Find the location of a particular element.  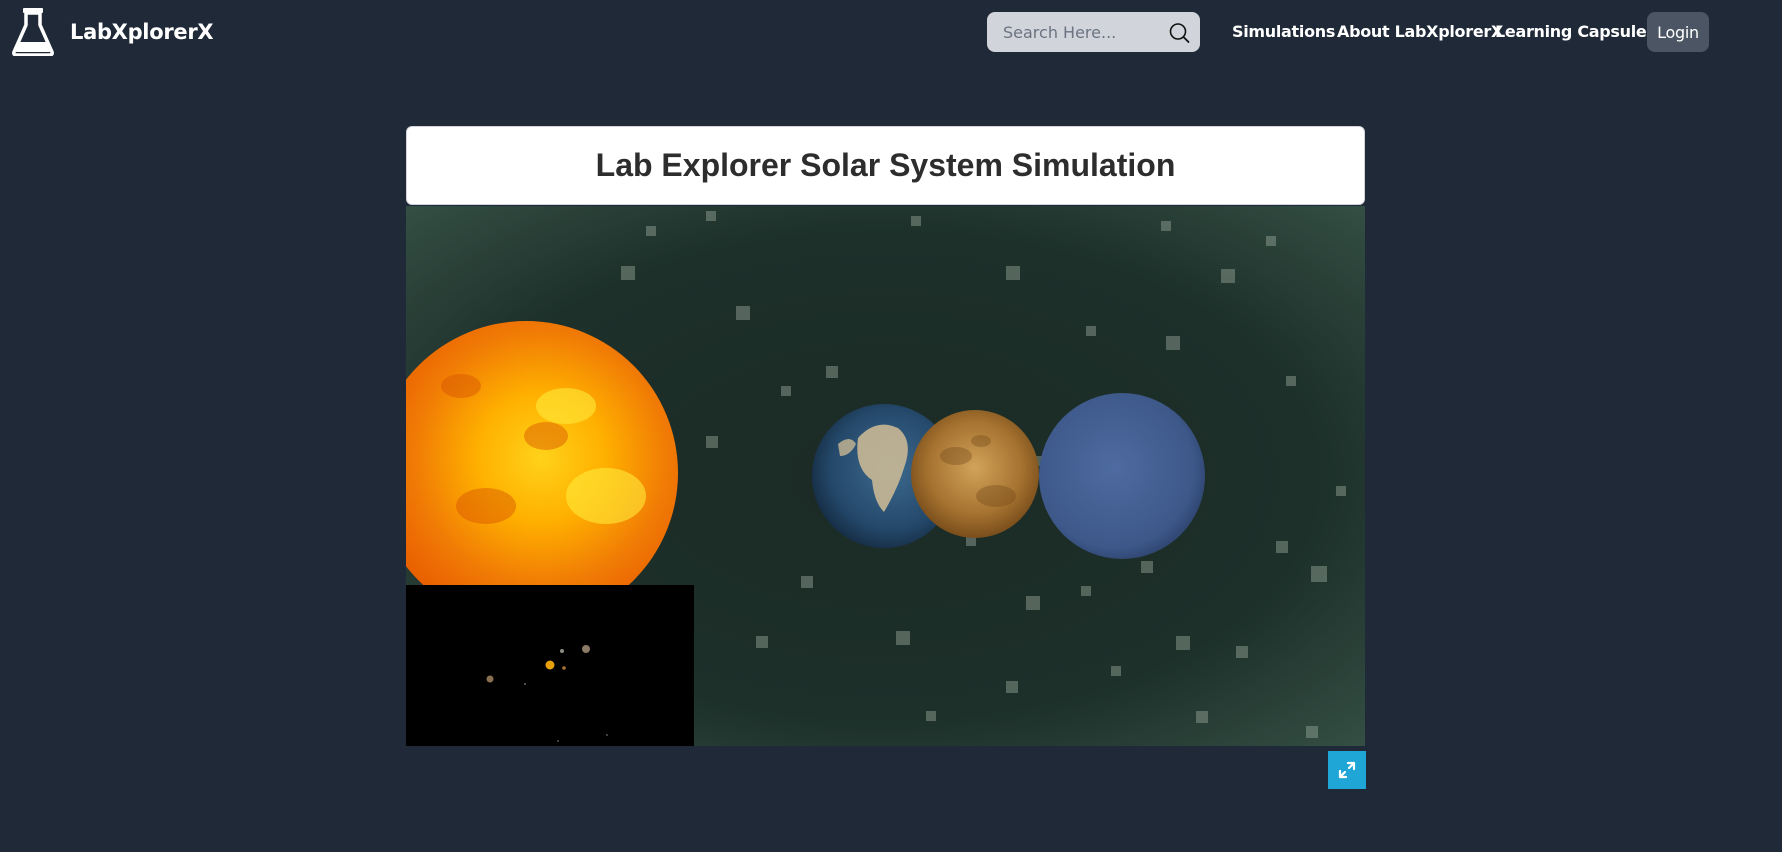

page-title: Lab Explorer Solar System Simulation is located at coordinates (885, 165).